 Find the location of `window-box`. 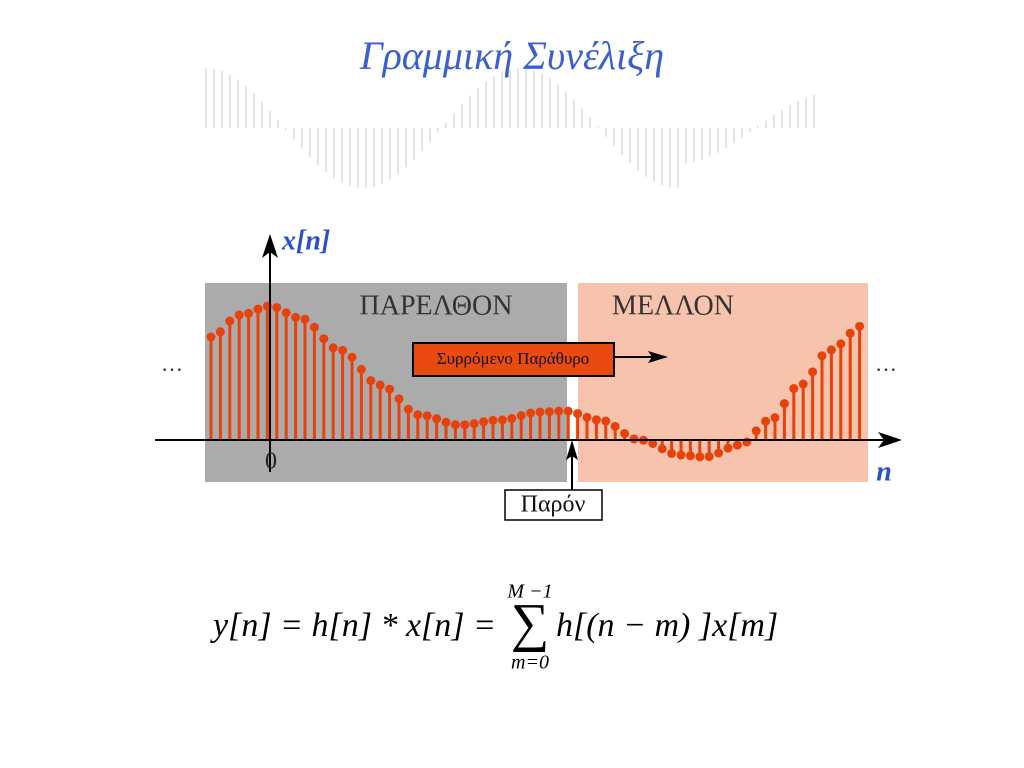

window-box is located at coordinates (513, 359).